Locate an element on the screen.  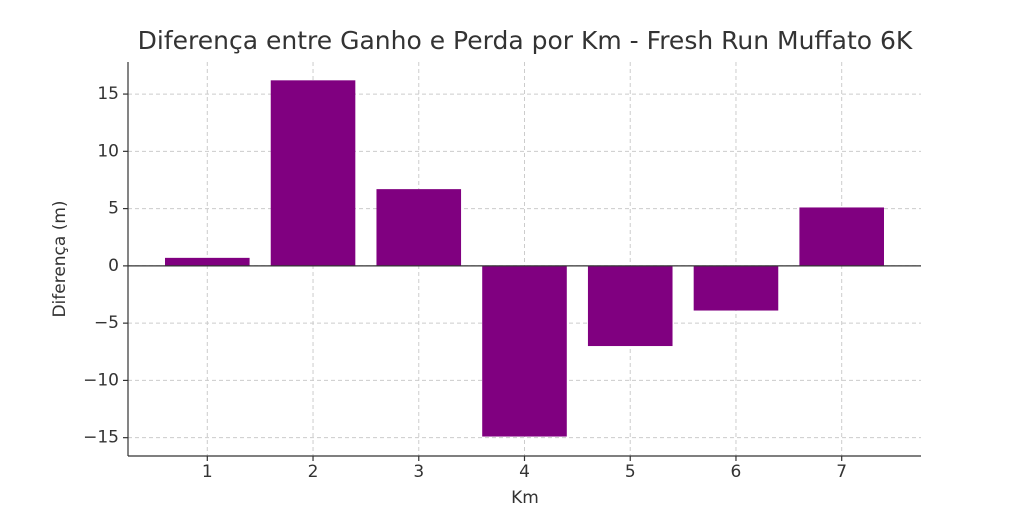
y-tick-label: 5 is located at coordinates (113, 209).